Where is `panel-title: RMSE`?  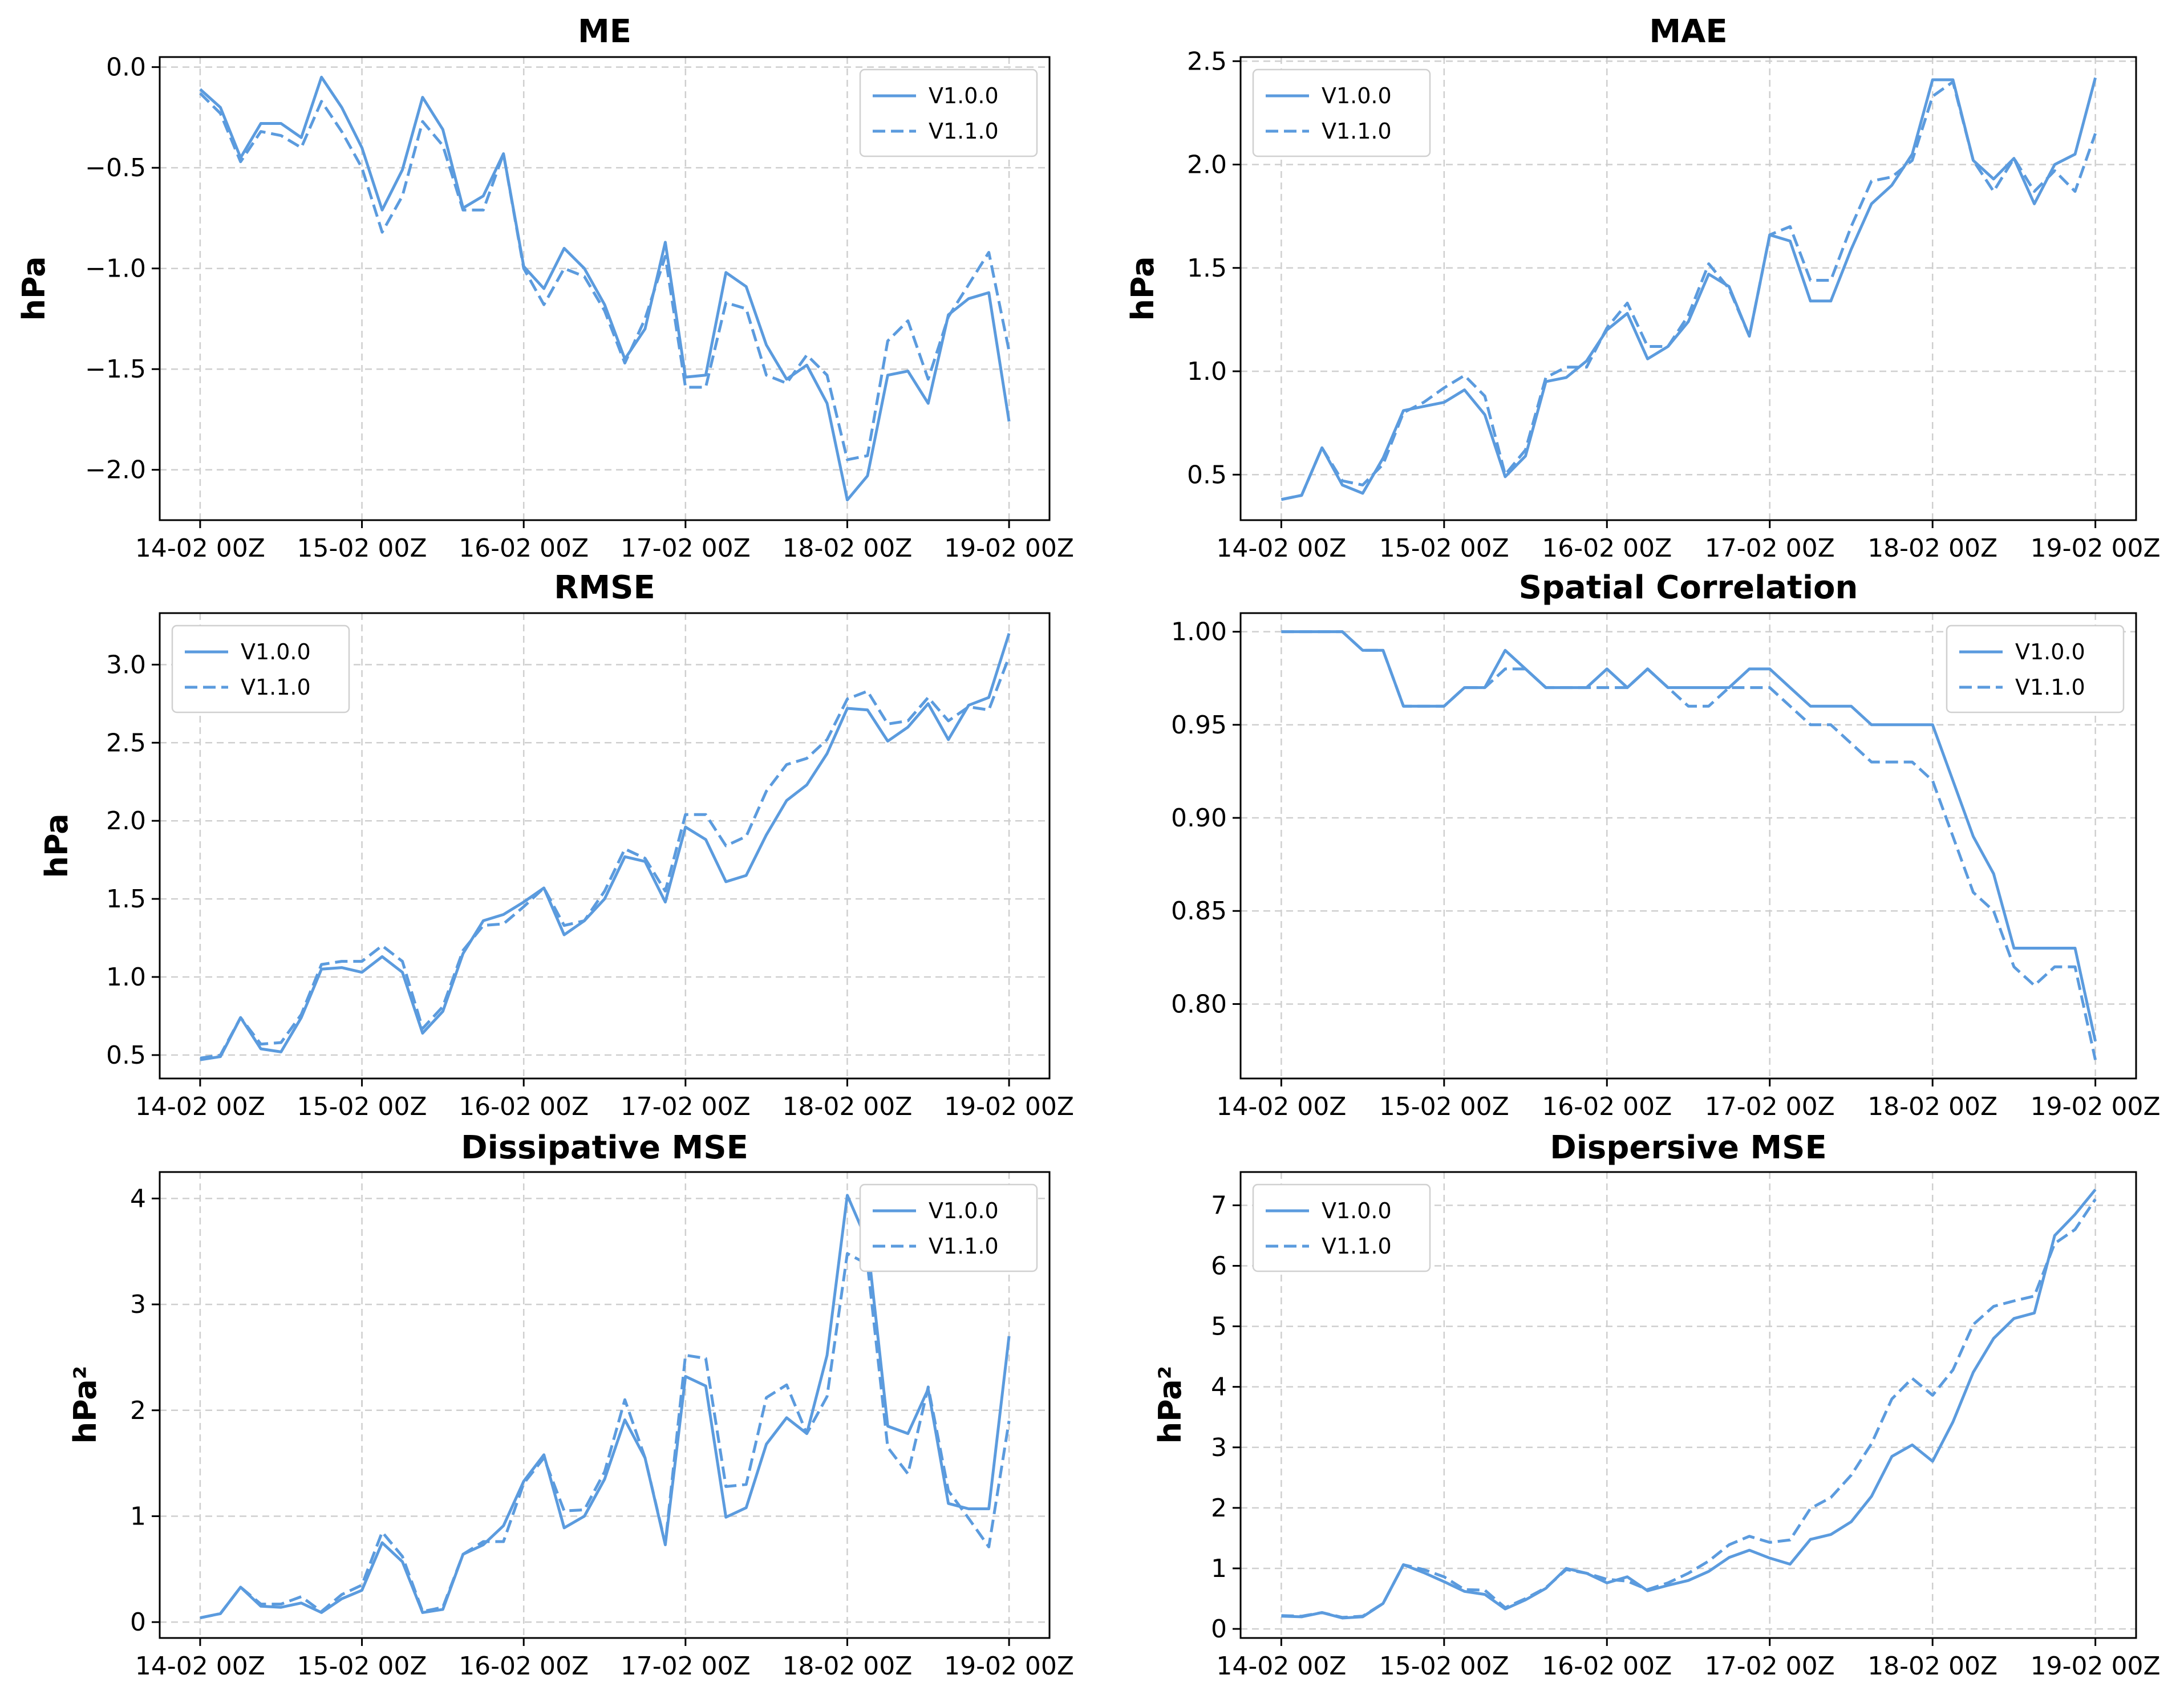
panel-title: RMSE is located at coordinates (604, 587).